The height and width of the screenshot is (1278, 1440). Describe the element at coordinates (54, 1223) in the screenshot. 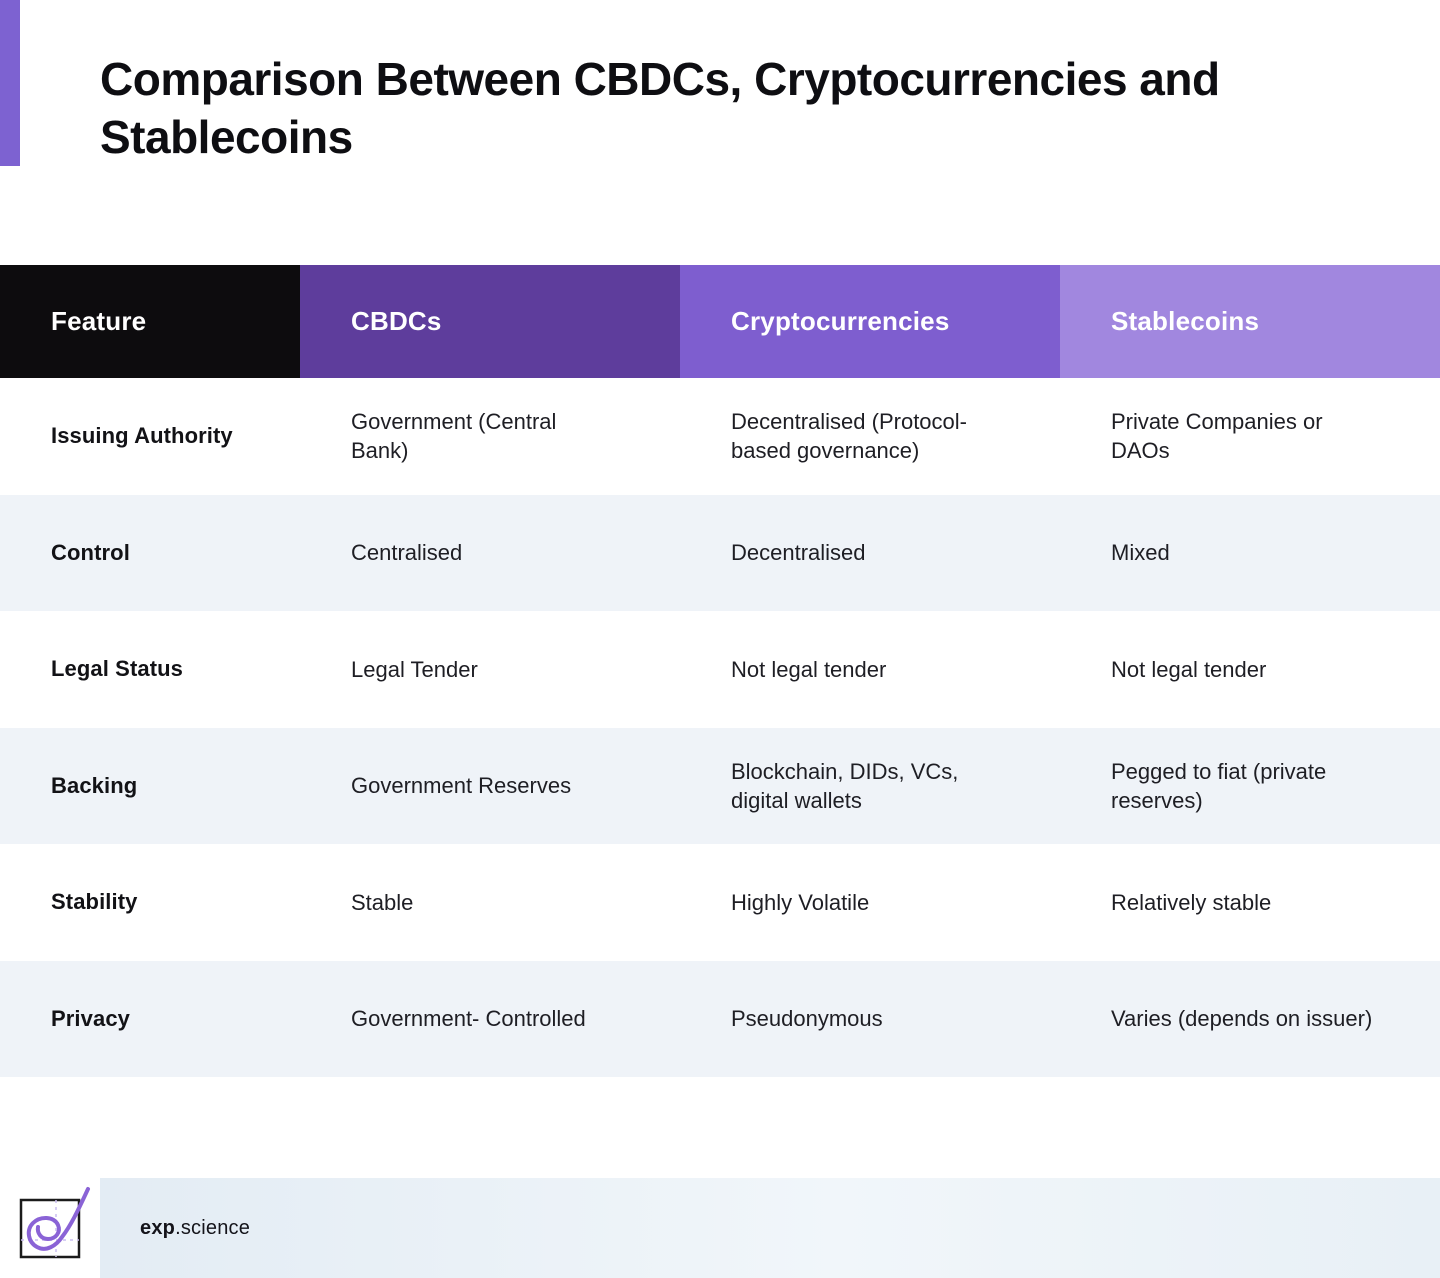

I see `exp-science-swirl-e-logo-icon` at that location.